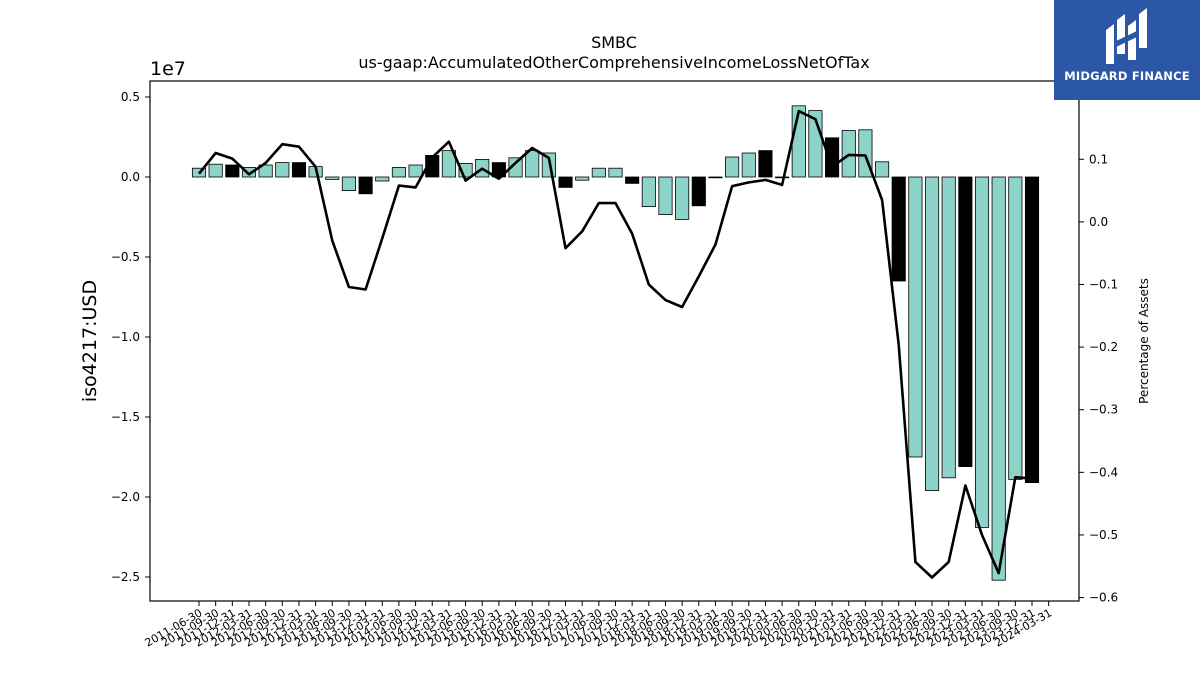  I want to click on y2-tick-label: −0.3, so click(1103, 410).